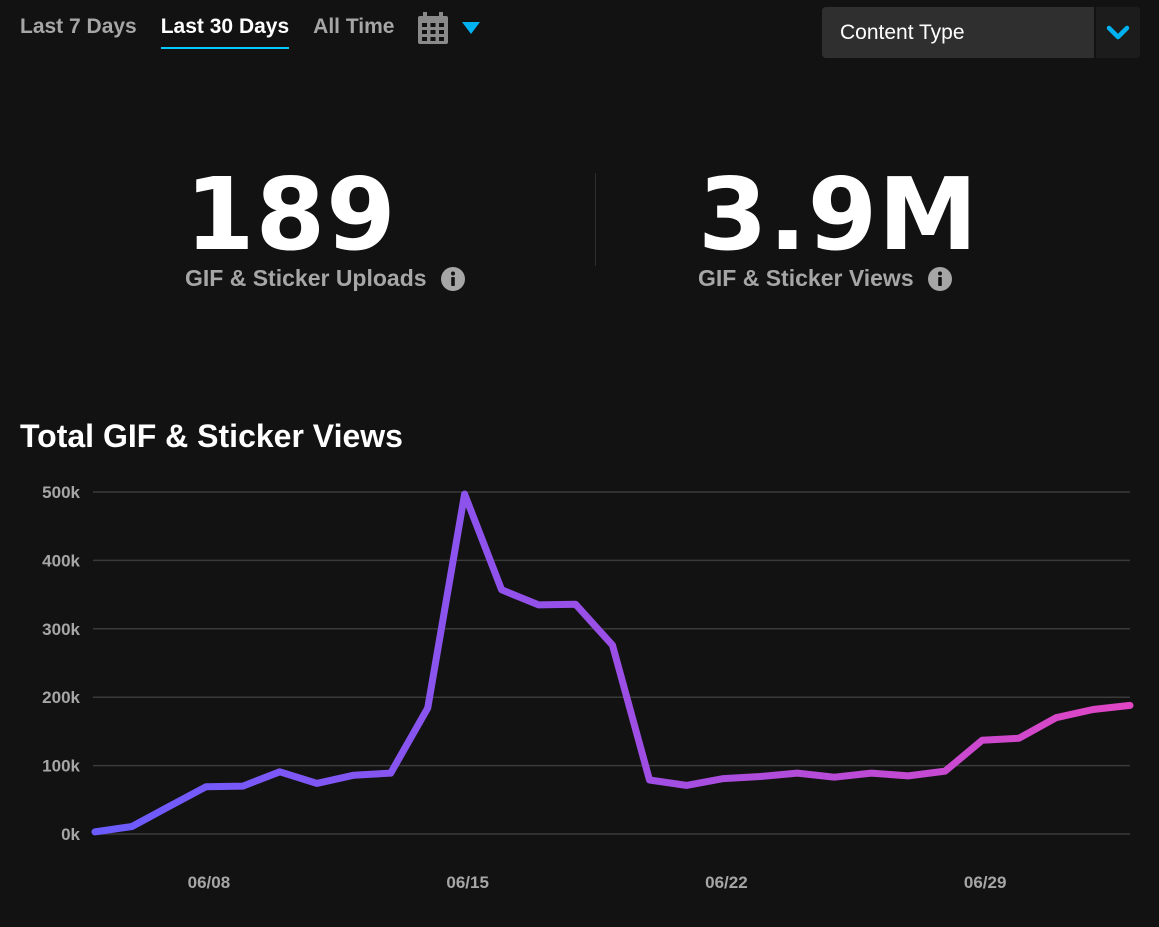 The width and height of the screenshot is (1159, 927). I want to click on views-label: GIF & Sticker Views, so click(806, 278).